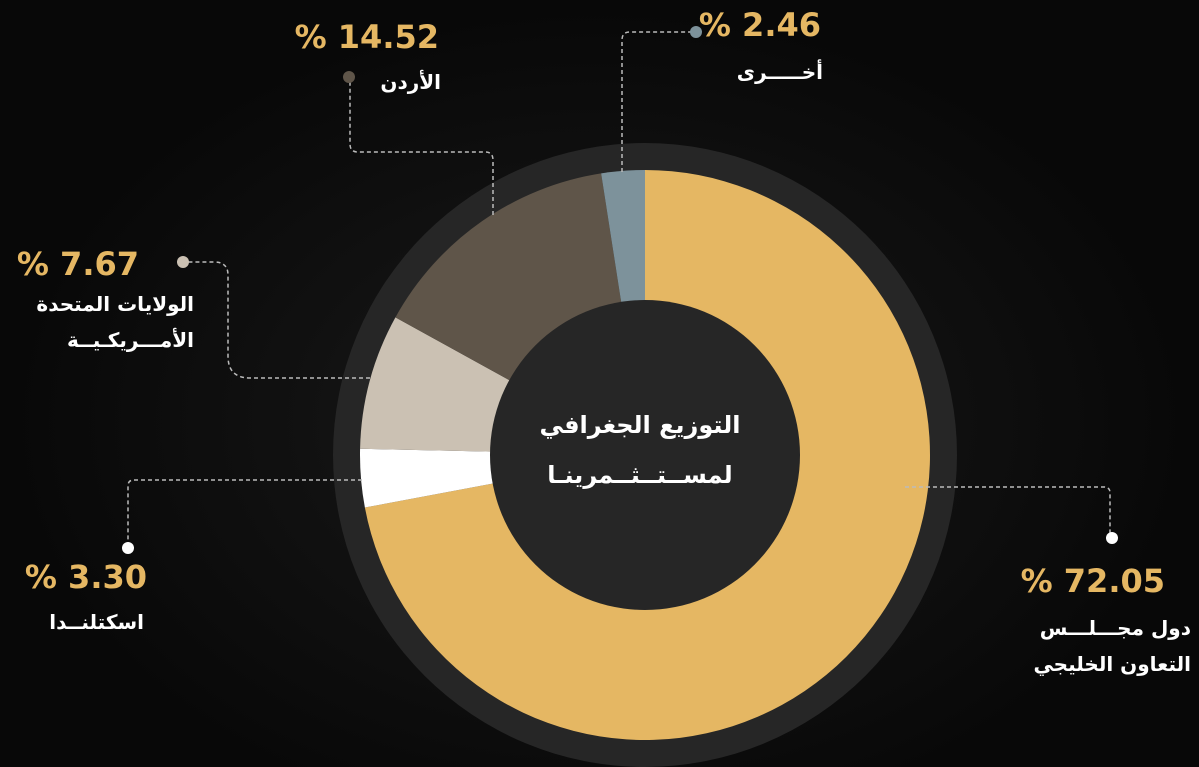 The width and height of the screenshot is (1199, 767). Describe the element at coordinates (779, 72) in the screenshot. I see `category-label: أخـــــرى` at that location.